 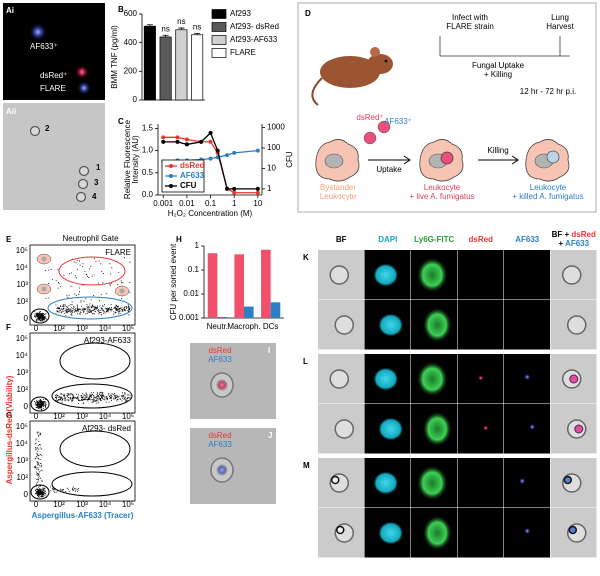 I want to click on x-tick-label: 1, so click(x=234, y=203).